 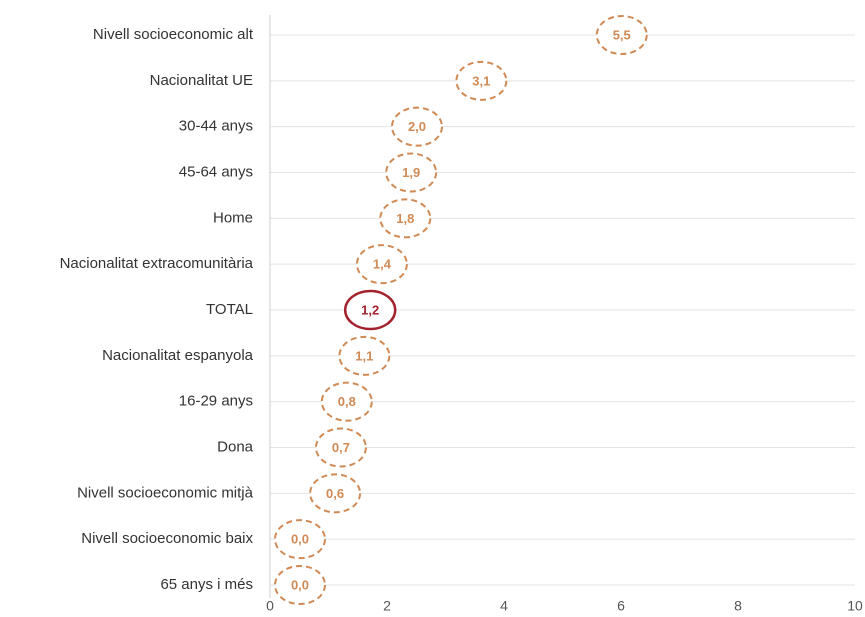 What do you see at coordinates (738, 606) in the screenshot?
I see `x-tick-label: 8` at bounding box center [738, 606].